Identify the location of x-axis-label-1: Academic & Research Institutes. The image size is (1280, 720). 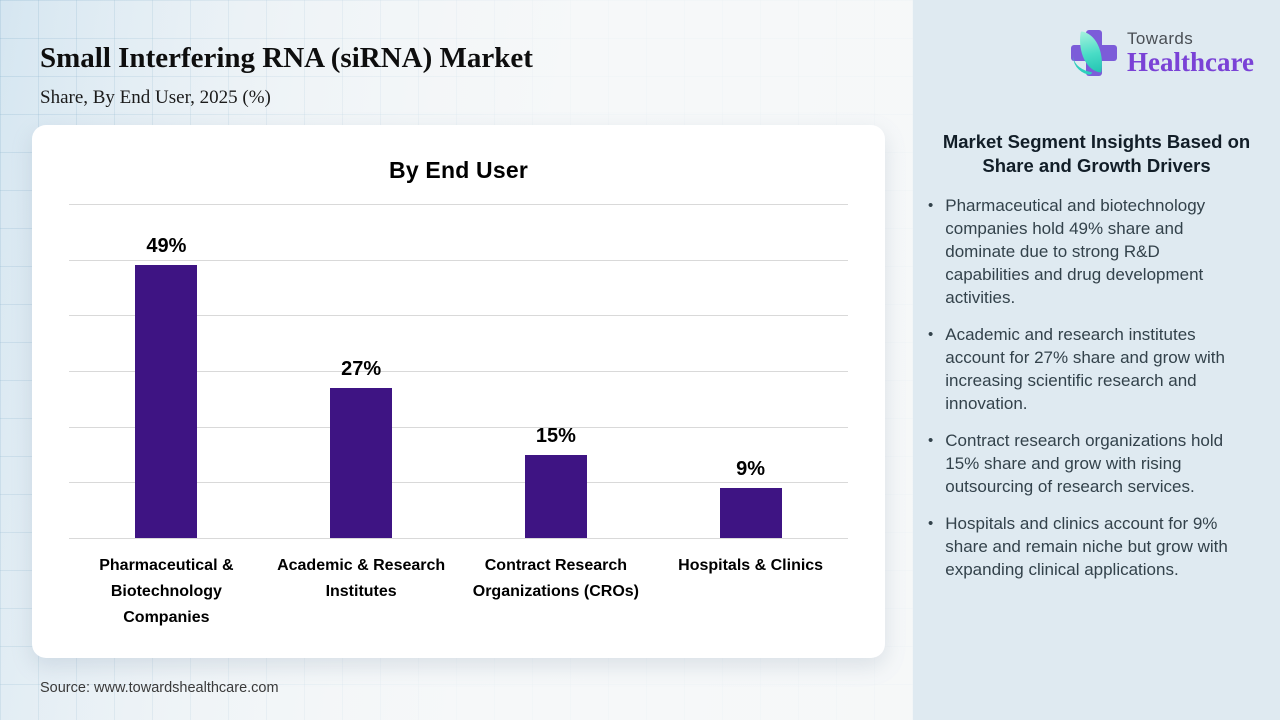
(361, 578).